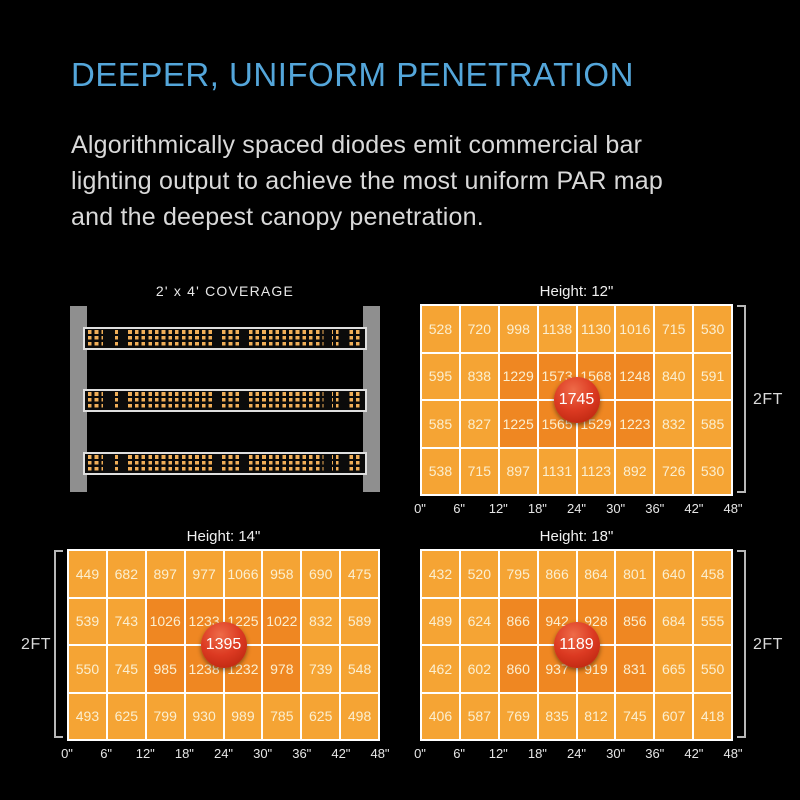 The width and height of the screenshot is (800, 800). Describe the element at coordinates (712, 376) in the screenshot. I see `par-cell: 591` at that location.